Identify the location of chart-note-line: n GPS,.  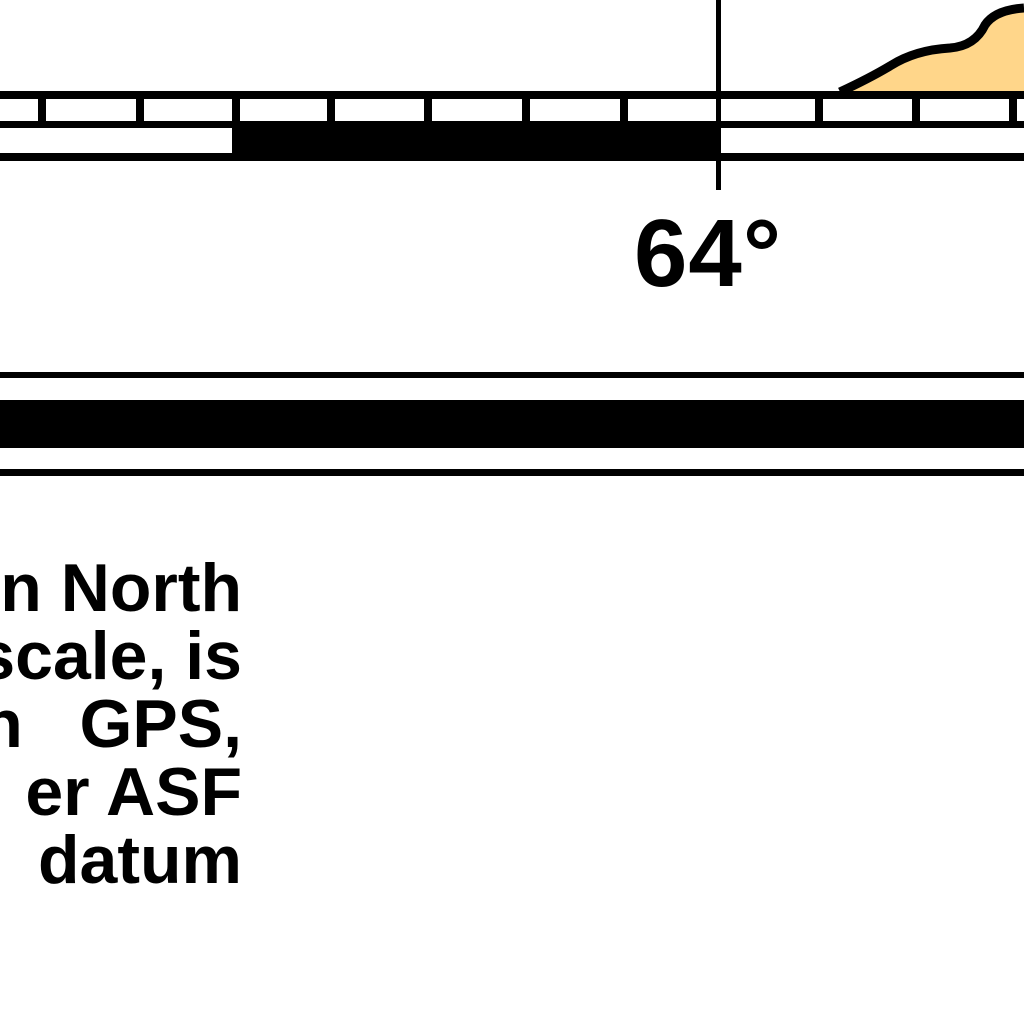
(121, 724).